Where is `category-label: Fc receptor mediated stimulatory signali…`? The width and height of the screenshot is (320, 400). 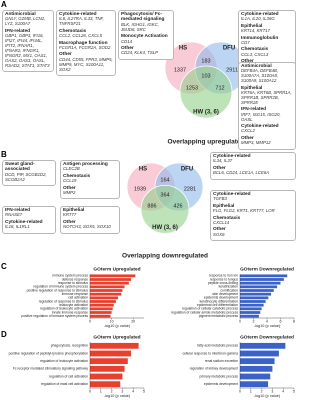 category-label: Fc receptor mediated stimulatory signali… is located at coordinates (50, 369).